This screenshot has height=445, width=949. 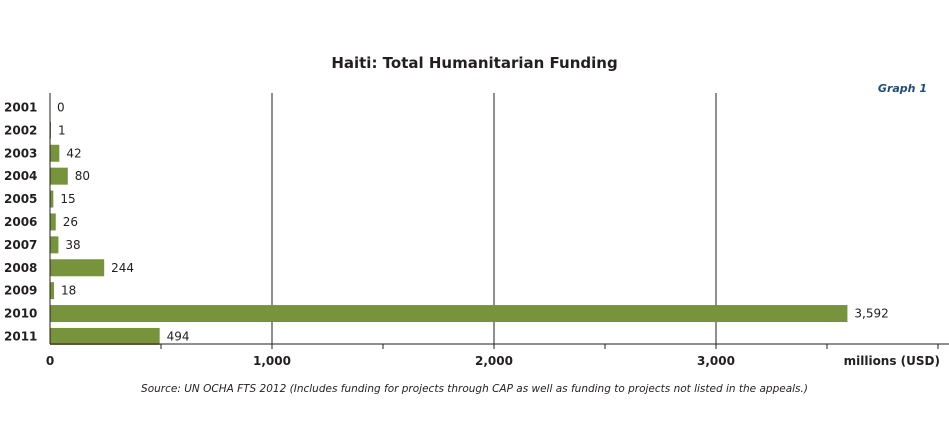 What do you see at coordinates (902, 88) in the screenshot?
I see `graph-number-label: Graph 1` at bounding box center [902, 88].